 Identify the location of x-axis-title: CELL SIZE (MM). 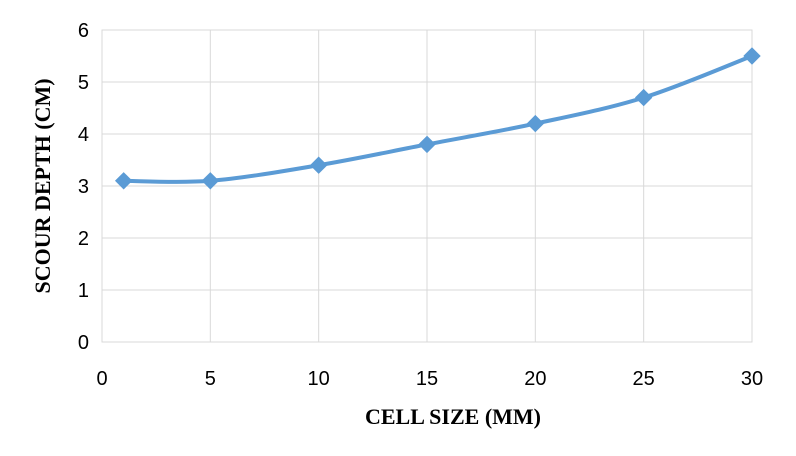
(453, 416).